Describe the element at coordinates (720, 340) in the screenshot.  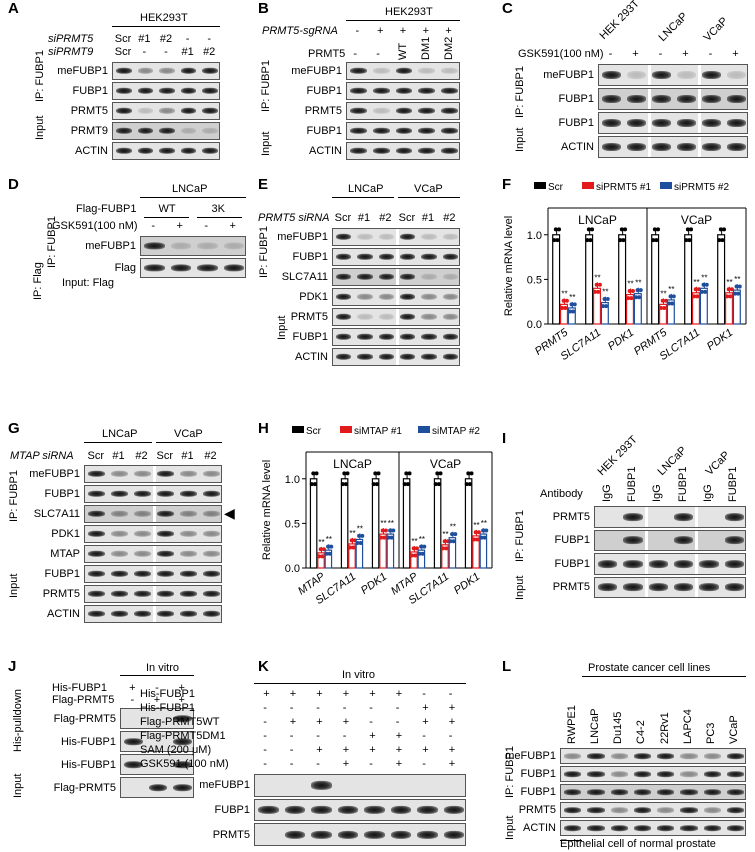
I see `x-tick-label: PDK1` at that location.